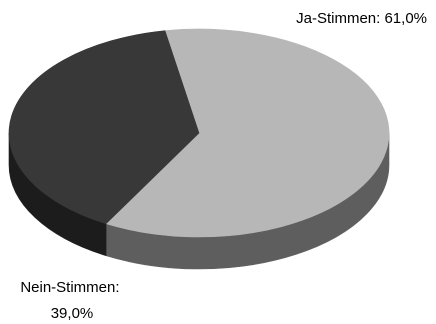 This screenshot has width=436, height=324. I want to click on slice-label-nein-line-1: Nein-Stimmen:, so click(69, 287).